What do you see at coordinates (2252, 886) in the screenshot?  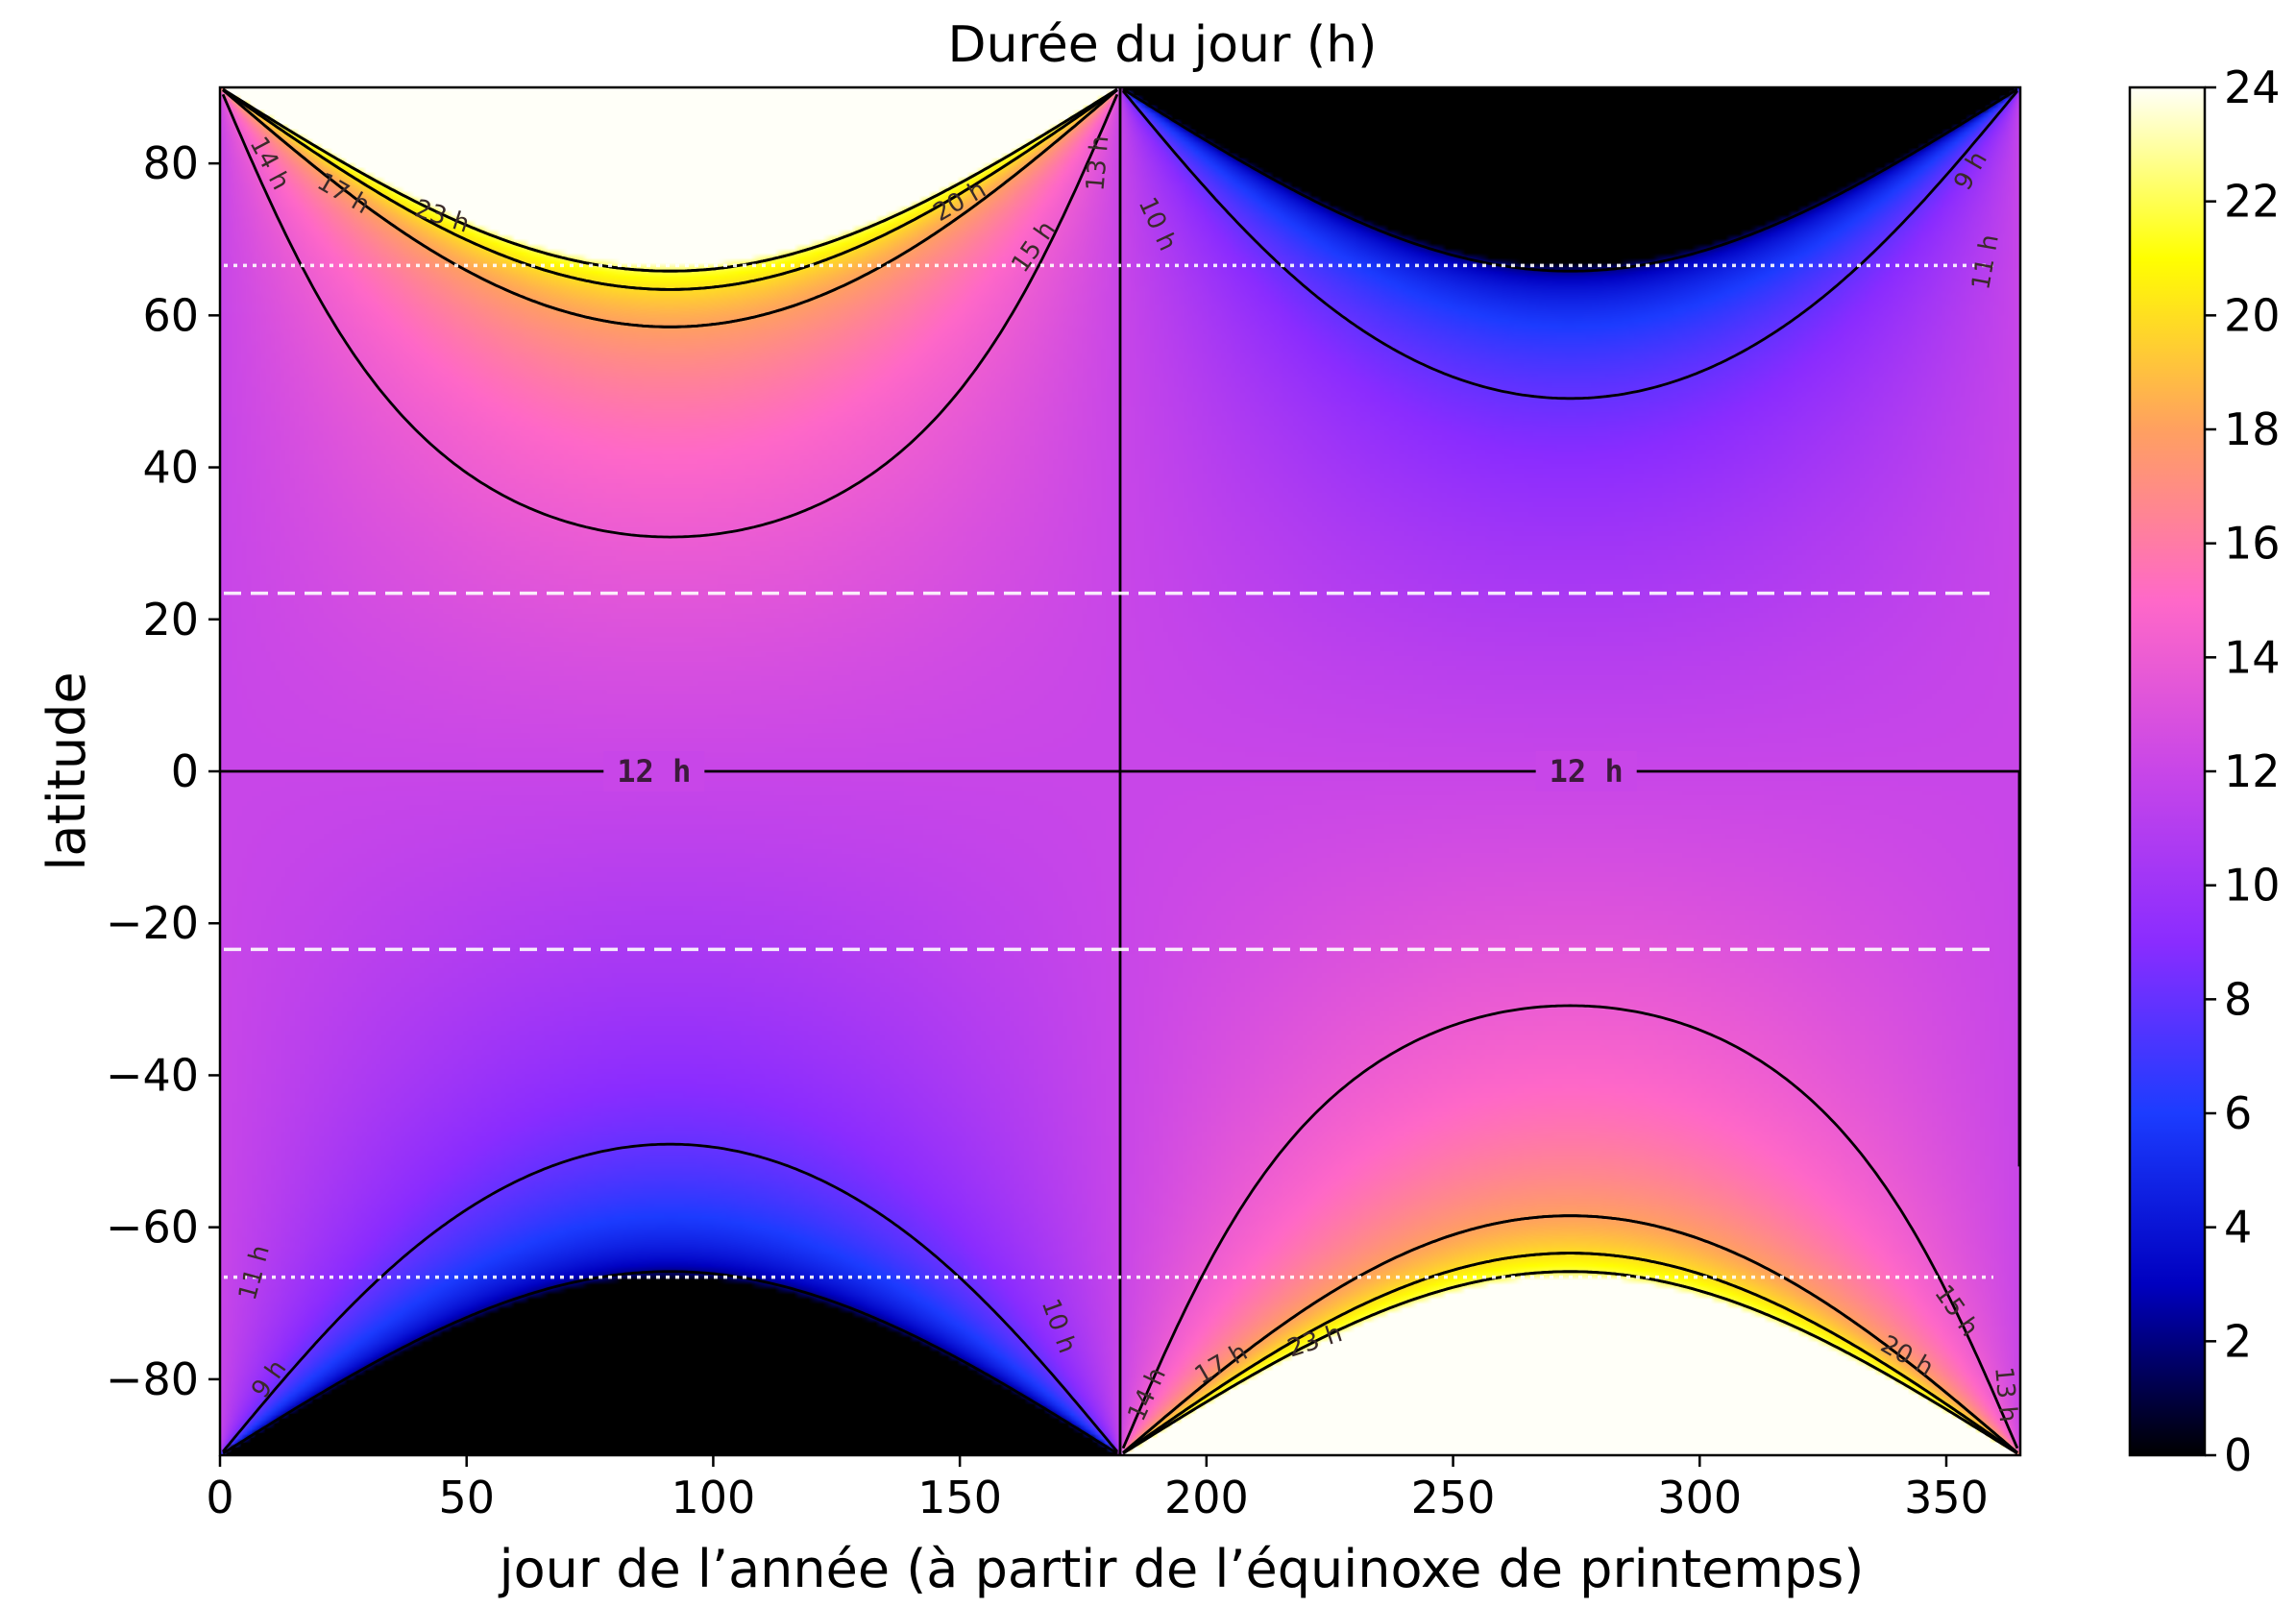 I see `colorbar-tick-label: 10` at bounding box center [2252, 886].